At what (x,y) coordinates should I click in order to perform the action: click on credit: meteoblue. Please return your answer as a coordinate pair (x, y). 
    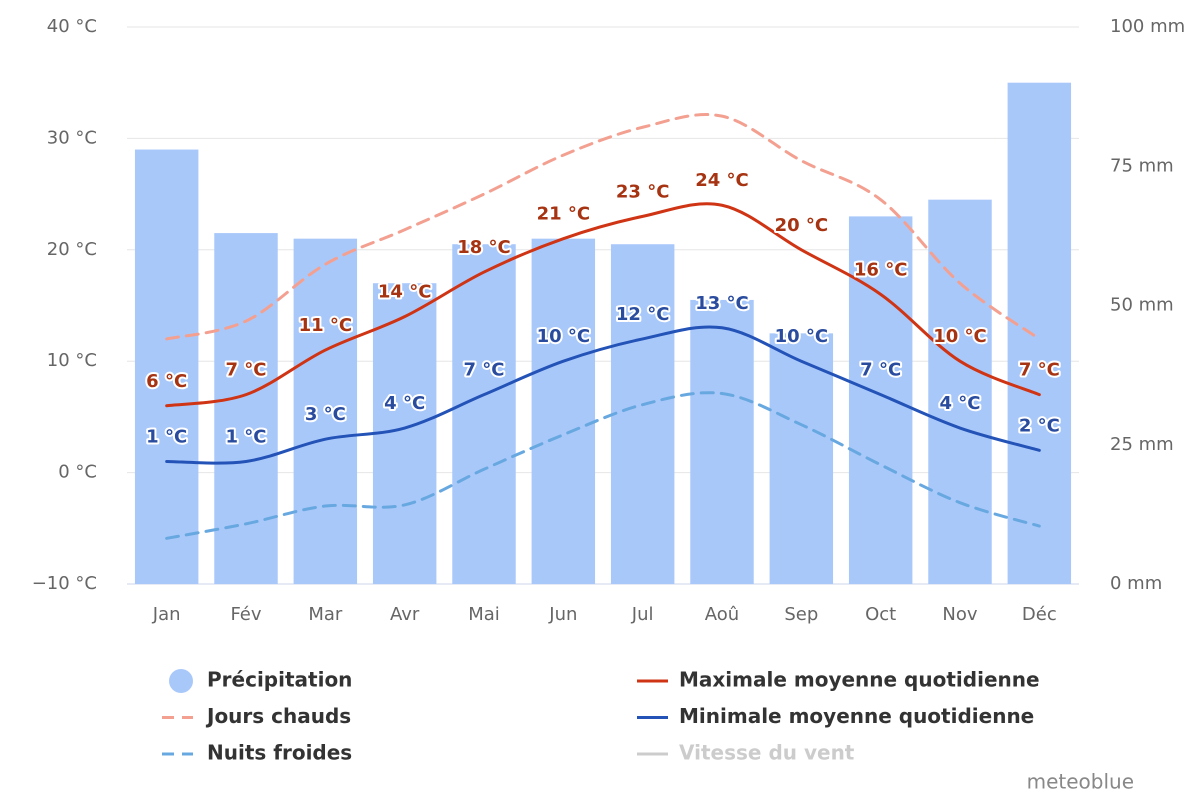
    Looking at the image, I should click on (1080, 782).